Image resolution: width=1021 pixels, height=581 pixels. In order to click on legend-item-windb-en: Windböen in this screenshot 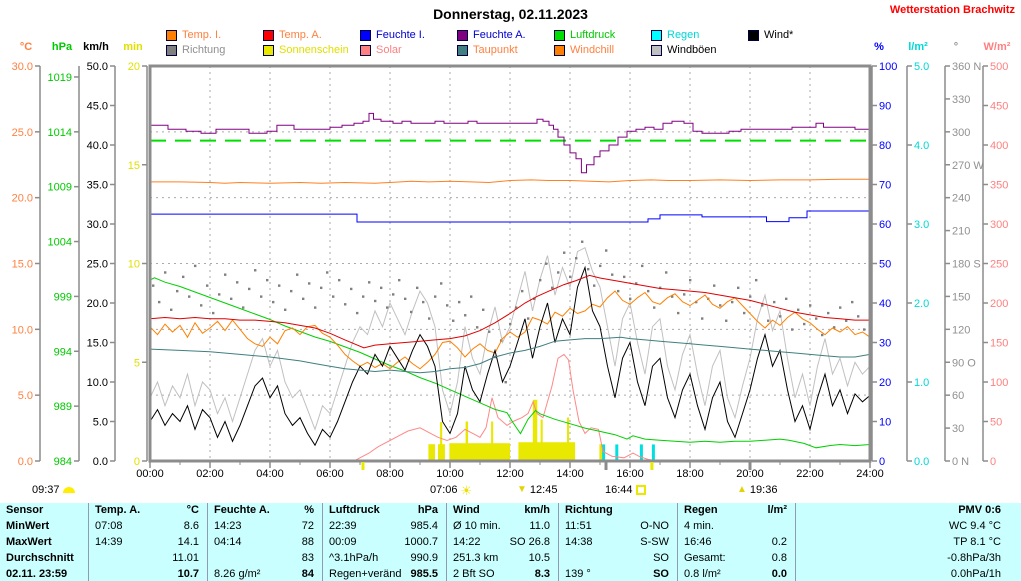, I will do `click(684, 50)`.